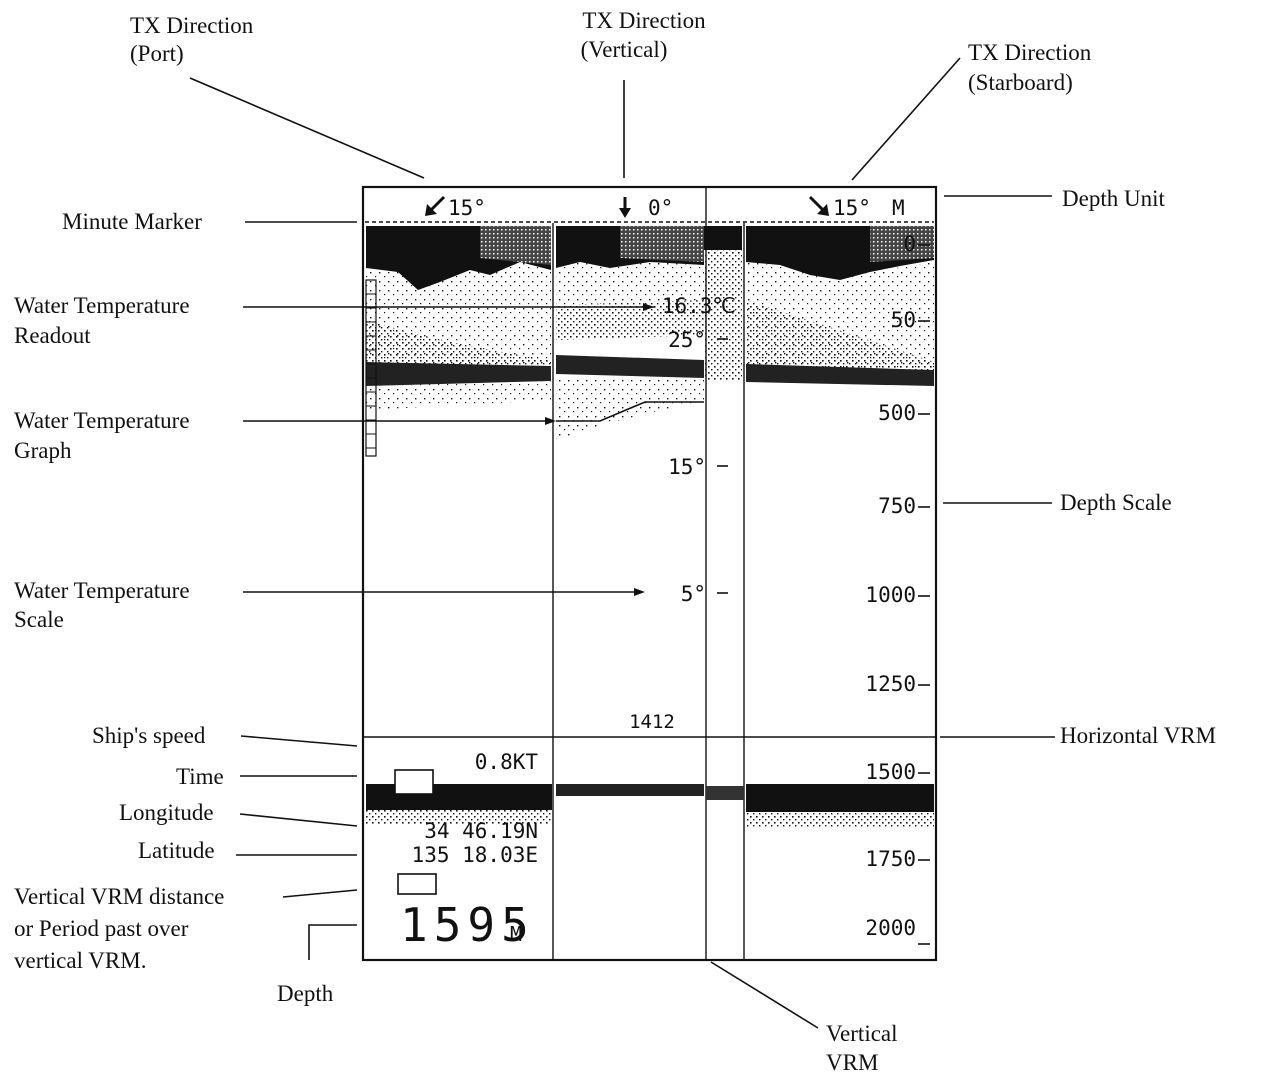  Describe the element at coordinates (305, 993) in the screenshot. I see `callout-depth: Depth` at that location.